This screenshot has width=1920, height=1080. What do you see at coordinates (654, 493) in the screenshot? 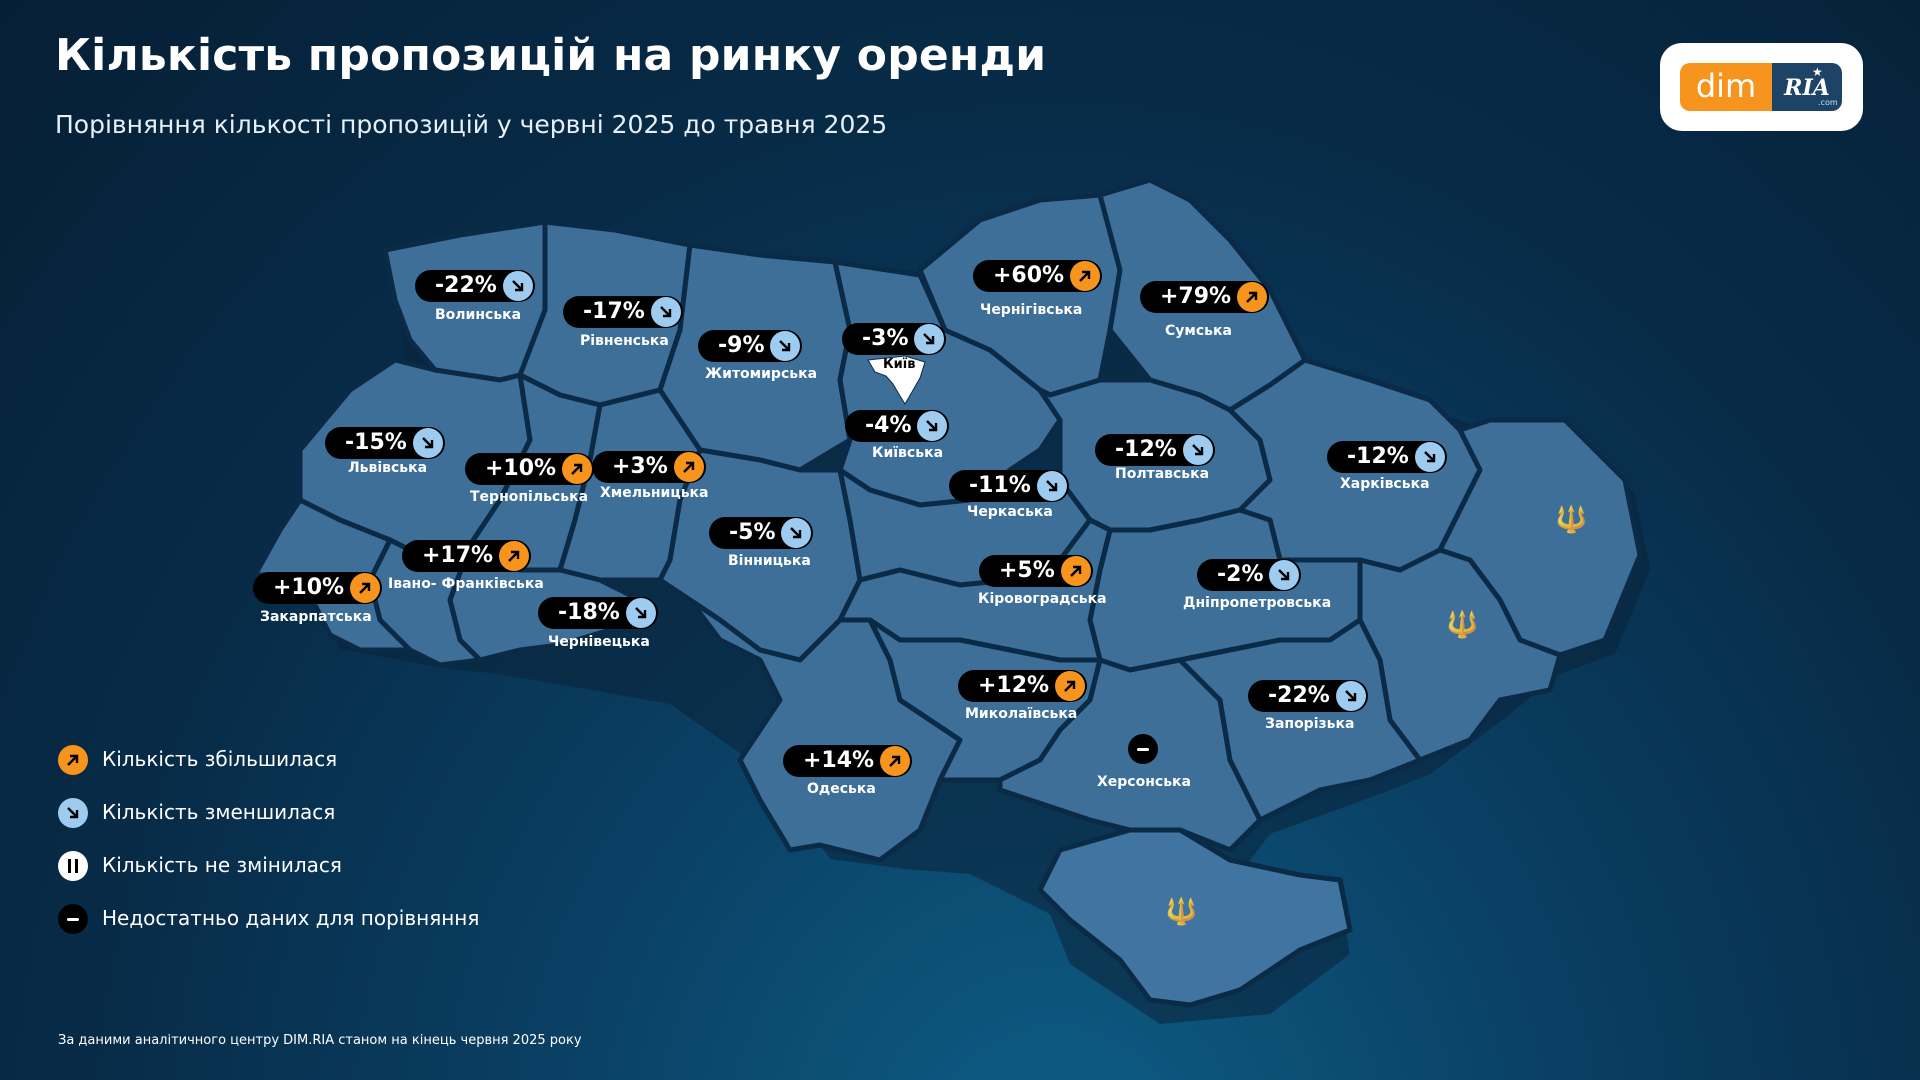
I see `region-label-khmelnytska: Хмельницька` at bounding box center [654, 493].